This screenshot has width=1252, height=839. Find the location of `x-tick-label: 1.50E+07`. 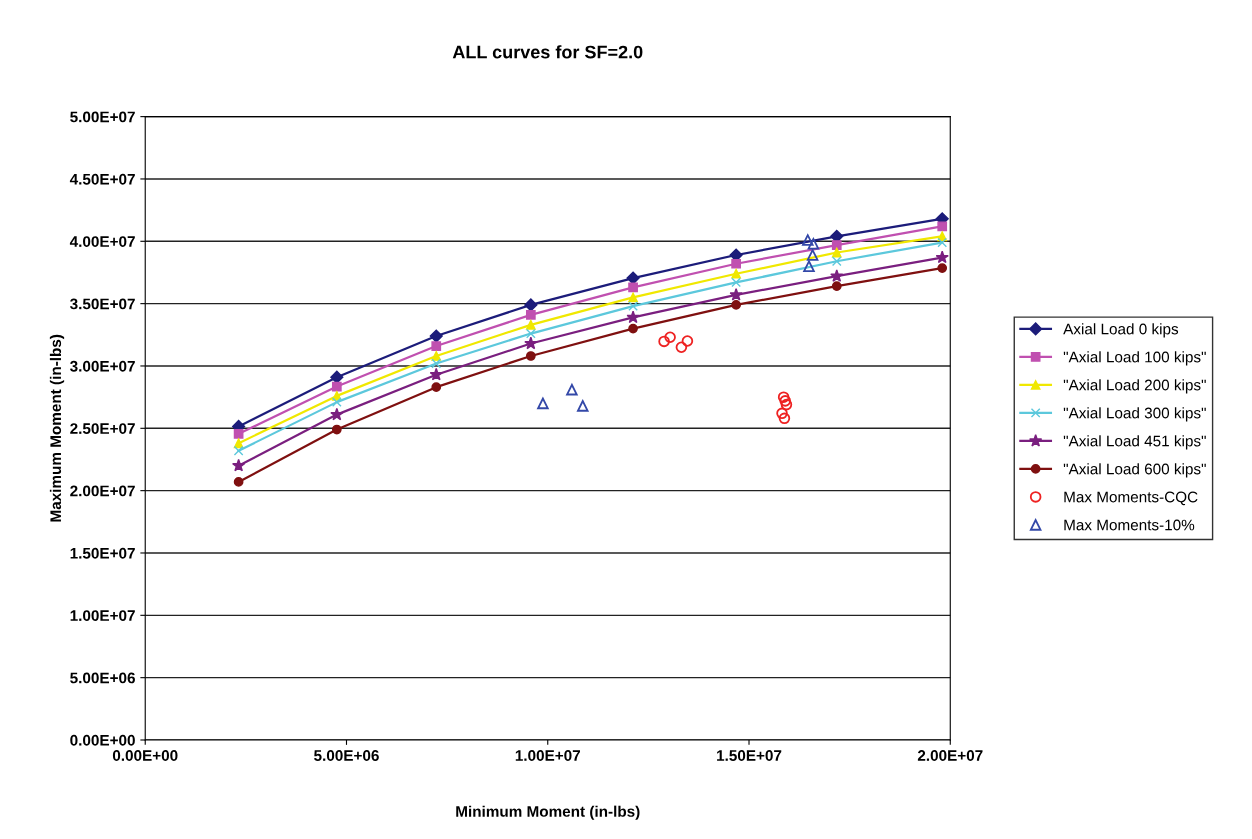

x-tick-label: 1.50E+07 is located at coordinates (749, 755).